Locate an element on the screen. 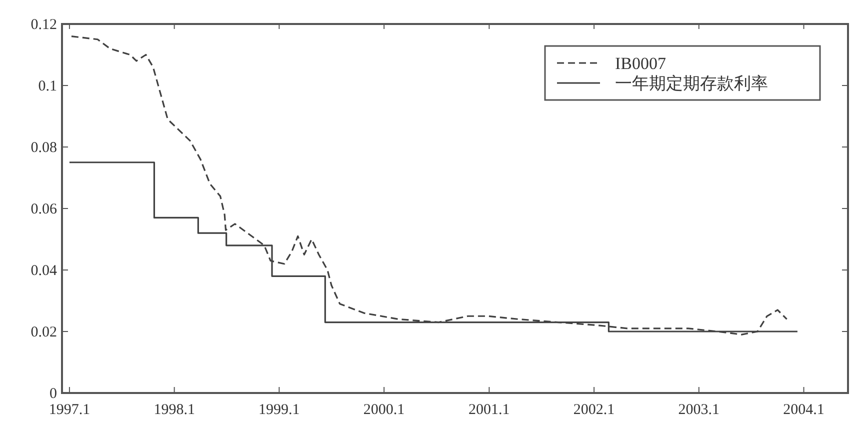  legend-label: 一年期定期存款利率 is located at coordinates (691, 83).